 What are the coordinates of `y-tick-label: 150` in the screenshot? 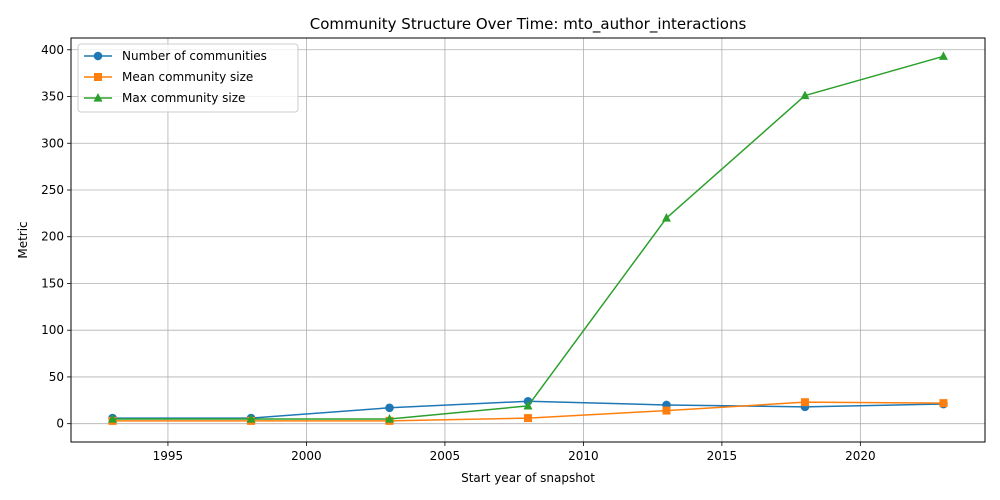 It's located at (52, 283).